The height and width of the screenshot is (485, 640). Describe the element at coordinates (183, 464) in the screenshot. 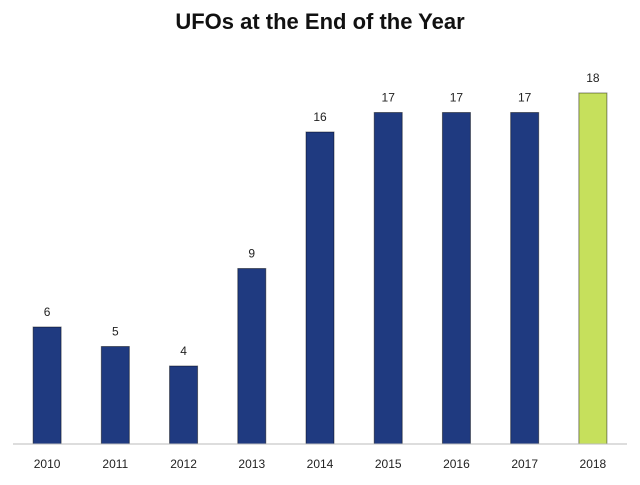

I see `x-tick-label: 2012` at that location.